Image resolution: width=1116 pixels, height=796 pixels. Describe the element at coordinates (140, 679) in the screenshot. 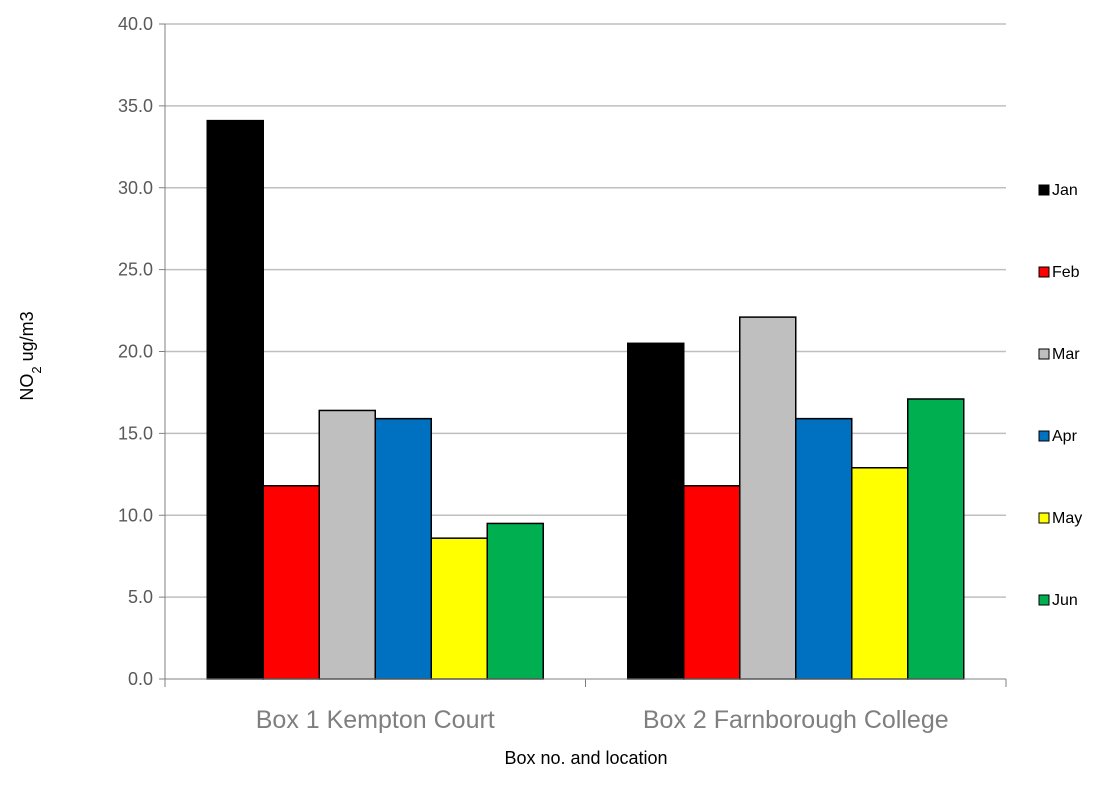

I see `y-tick-label: 0.0` at that location.